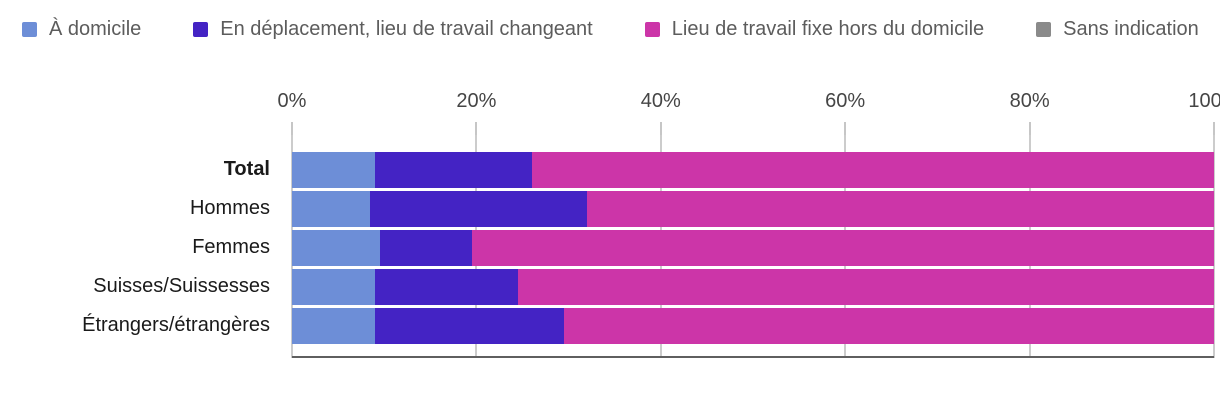 The width and height of the screenshot is (1220, 418). What do you see at coordinates (1029, 101) in the screenshot?
I see `axis-tick-label: 80%` at bounding box center [1029, 101].